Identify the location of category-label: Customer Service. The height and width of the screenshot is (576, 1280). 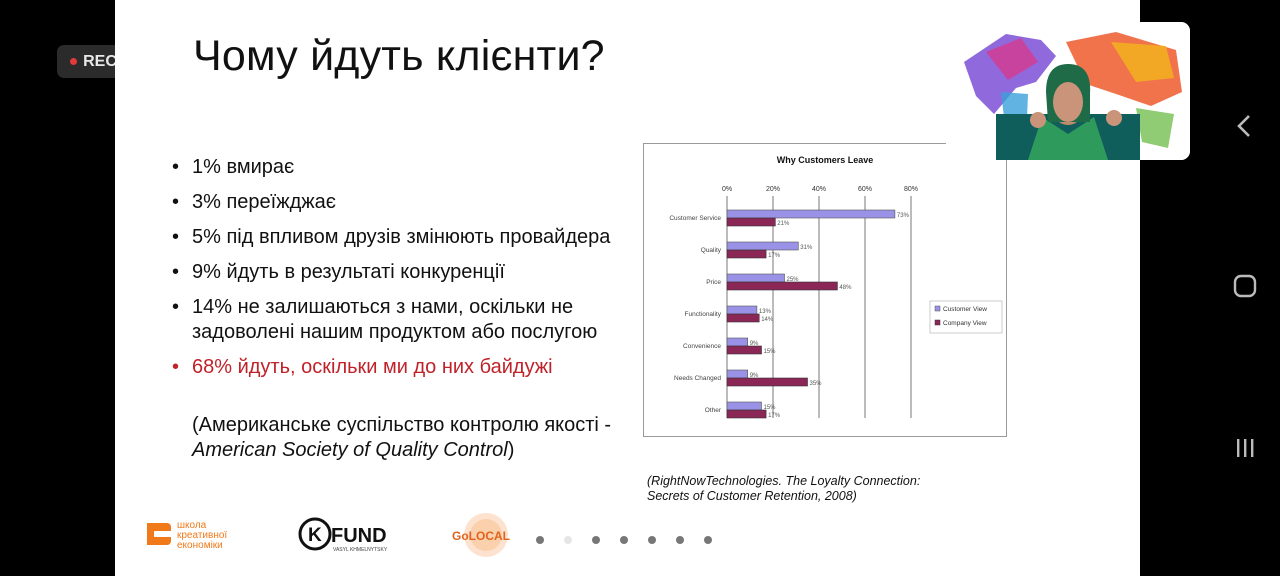
(695, 218).